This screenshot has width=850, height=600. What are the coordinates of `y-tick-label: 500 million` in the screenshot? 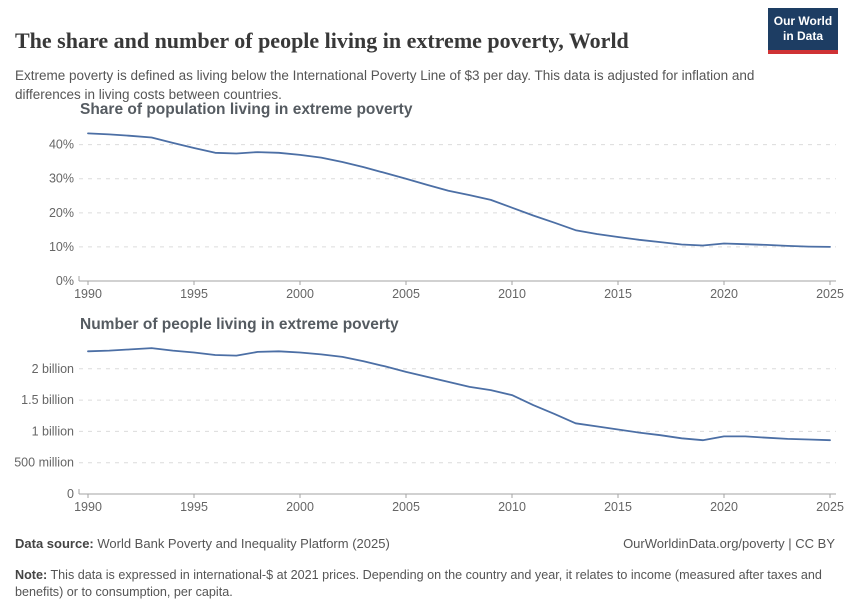 It's located at (44, 463).